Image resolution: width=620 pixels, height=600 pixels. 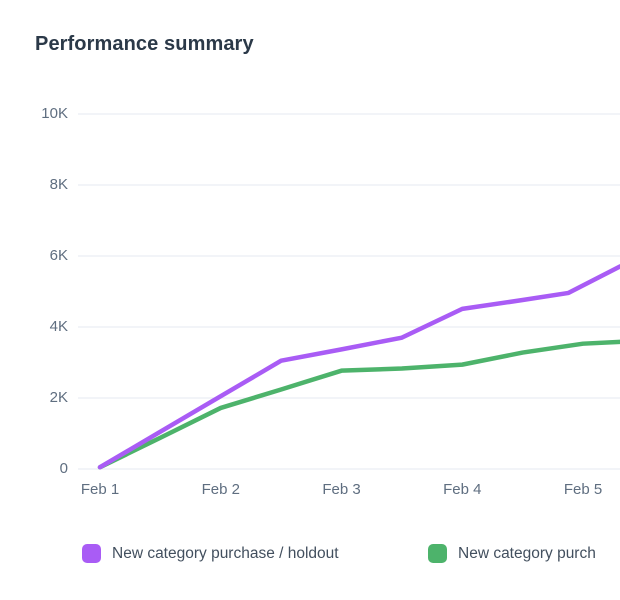 I want to click on legend-item-2: New category purch, so click(x=512, y=553).